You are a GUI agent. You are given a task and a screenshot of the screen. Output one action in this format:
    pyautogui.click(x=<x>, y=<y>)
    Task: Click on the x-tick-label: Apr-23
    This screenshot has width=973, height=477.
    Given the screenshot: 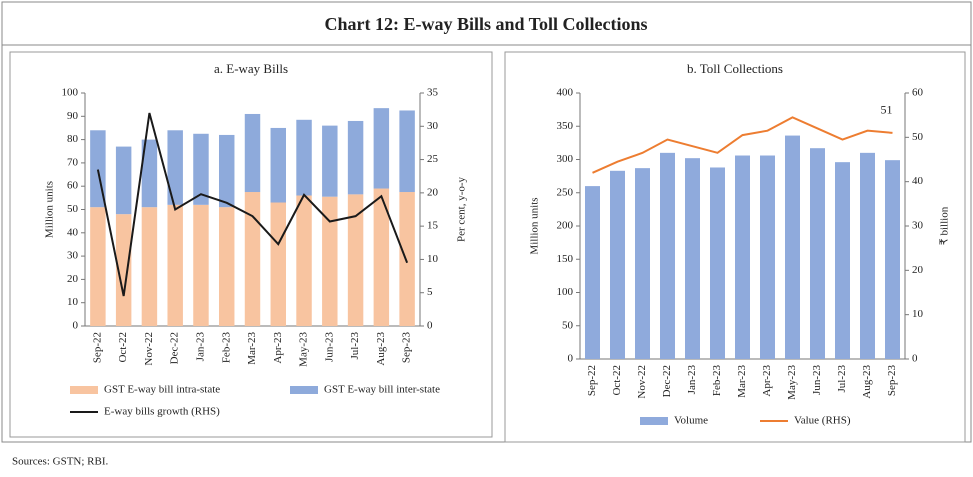 What is the action you would take?
    pyautogui.click(x=767, y=381)
    